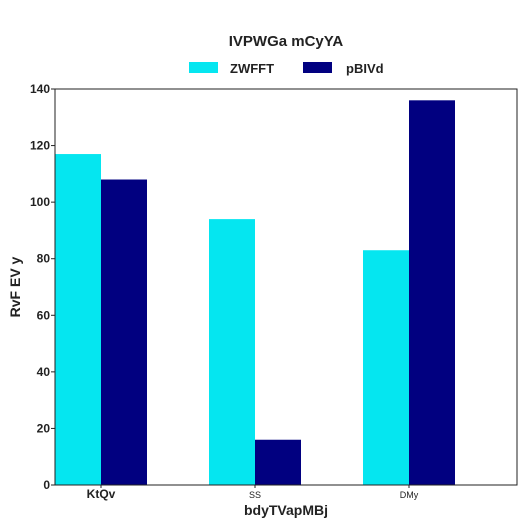 This screenshot has height=528, width=528. Describe the element at coordinates (78, 320) in the screenshot. I see `bar-zwfft-ktqv` at that location.